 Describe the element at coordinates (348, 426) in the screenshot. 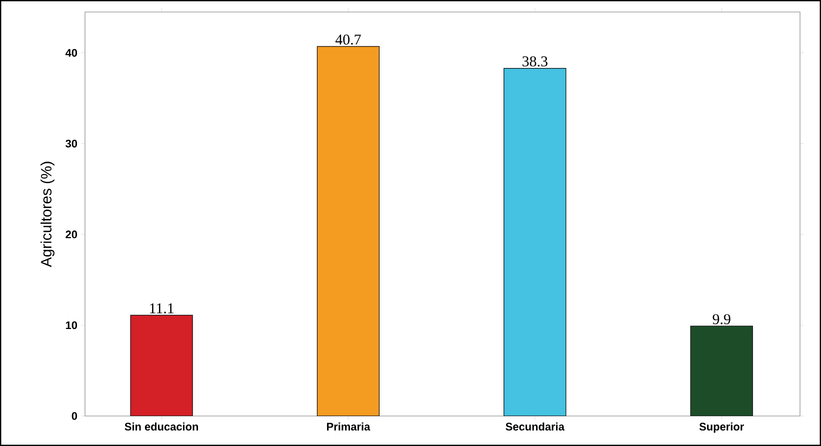

I see `x-tick-label: Primaria` at that location.